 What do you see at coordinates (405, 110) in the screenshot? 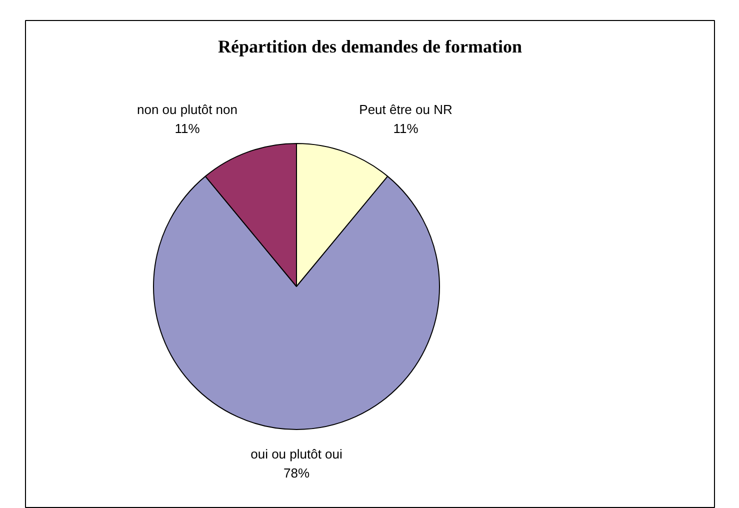
I see `slice-label: Peut être ou NR` at bounding box center [405, 110].